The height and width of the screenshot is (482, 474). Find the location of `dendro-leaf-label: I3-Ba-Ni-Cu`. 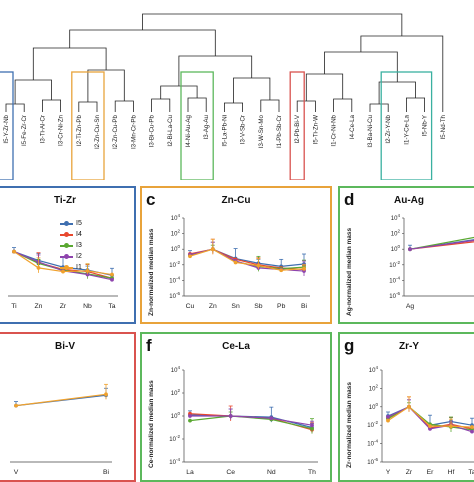

dendro-leaf-label: I3-Ba-Ni-Cu is located at coordinates (370, 130).